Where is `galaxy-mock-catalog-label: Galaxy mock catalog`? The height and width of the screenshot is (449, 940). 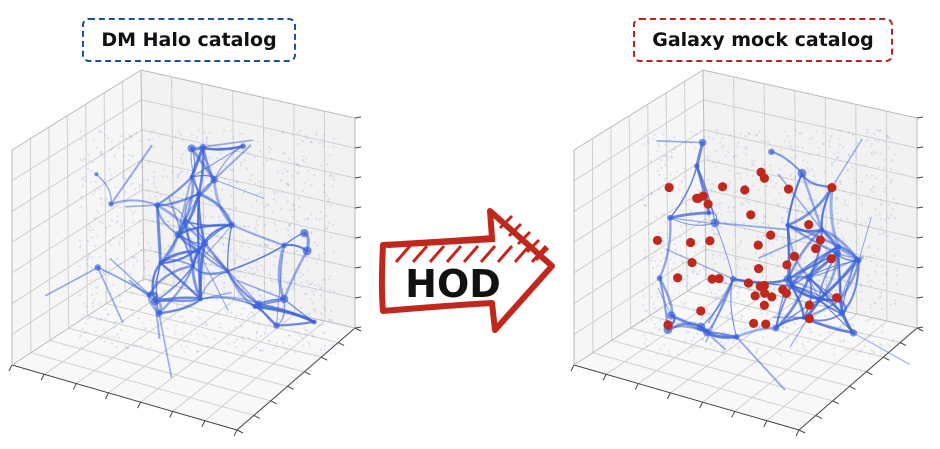
galaxy-mock-catalog-label: Galaxy mock catalog is located at coordinates (763, 40).